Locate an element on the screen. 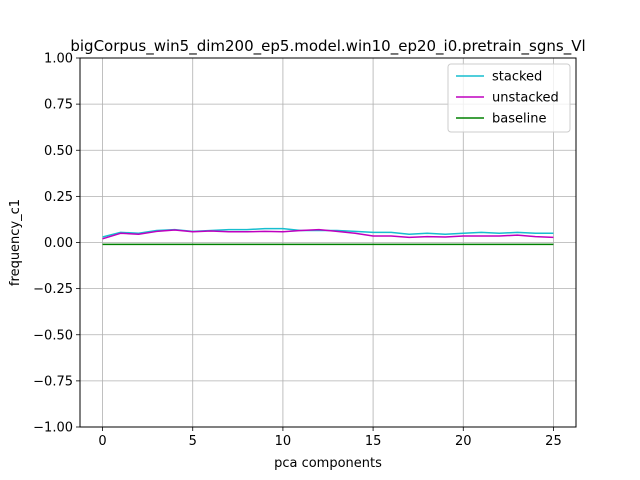 The image size is (640, 480). legend: stacked unstacked baseline is located at coordinates (509, 98).